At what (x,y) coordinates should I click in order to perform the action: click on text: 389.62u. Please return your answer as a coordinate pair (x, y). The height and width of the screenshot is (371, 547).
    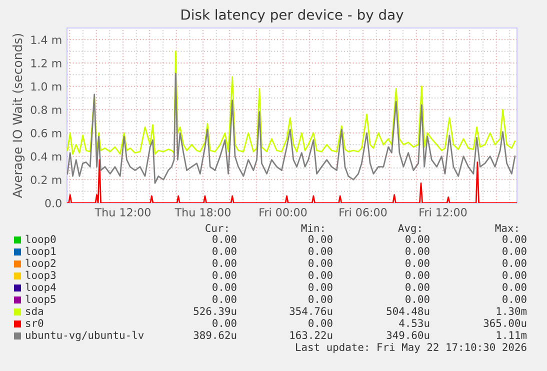
    Looking at the image, I should click on (215, 335).